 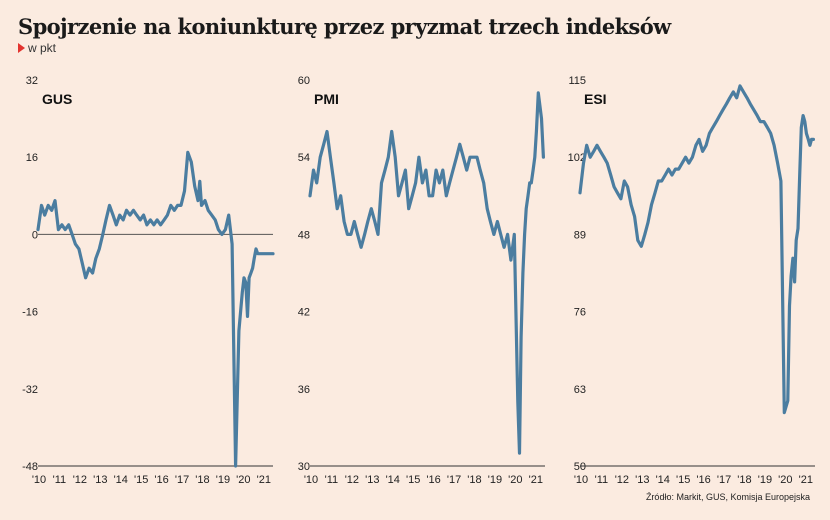 What do you see at coordinates (182, 480) in the screenshot?
I see `gus-xtick-label: '17` at bounding box center [182, 480].